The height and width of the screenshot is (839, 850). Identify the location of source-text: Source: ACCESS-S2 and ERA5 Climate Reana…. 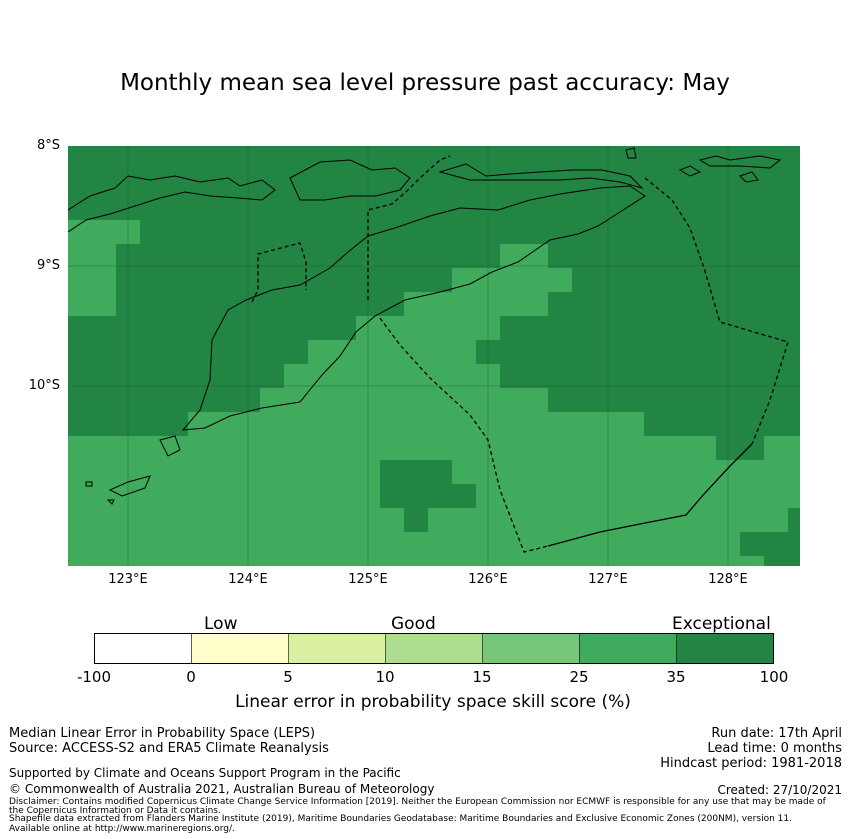
(169, 748).